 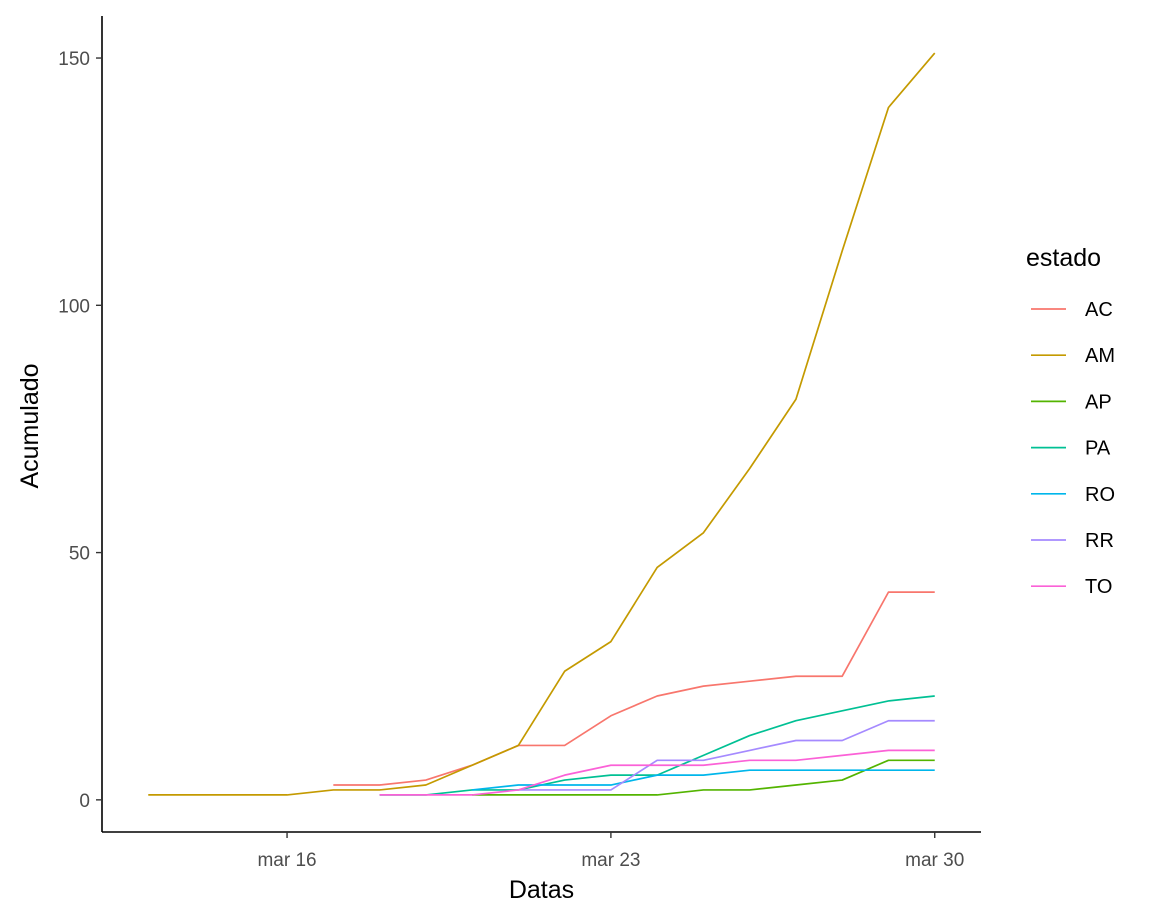 What do you see at coordinates (30, 425) in the screenshot?
I see `y-axis-title: Acumulado` at bounding box center [30, 425].